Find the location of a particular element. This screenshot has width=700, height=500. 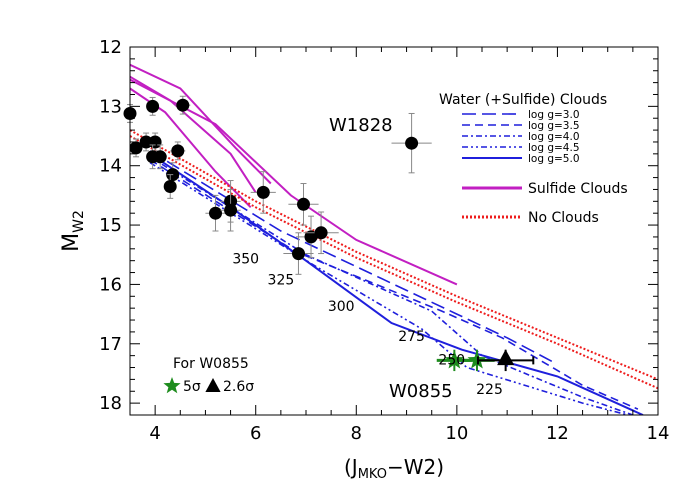

y-tick-label-5: 17 is located at coordinates (110, 344).